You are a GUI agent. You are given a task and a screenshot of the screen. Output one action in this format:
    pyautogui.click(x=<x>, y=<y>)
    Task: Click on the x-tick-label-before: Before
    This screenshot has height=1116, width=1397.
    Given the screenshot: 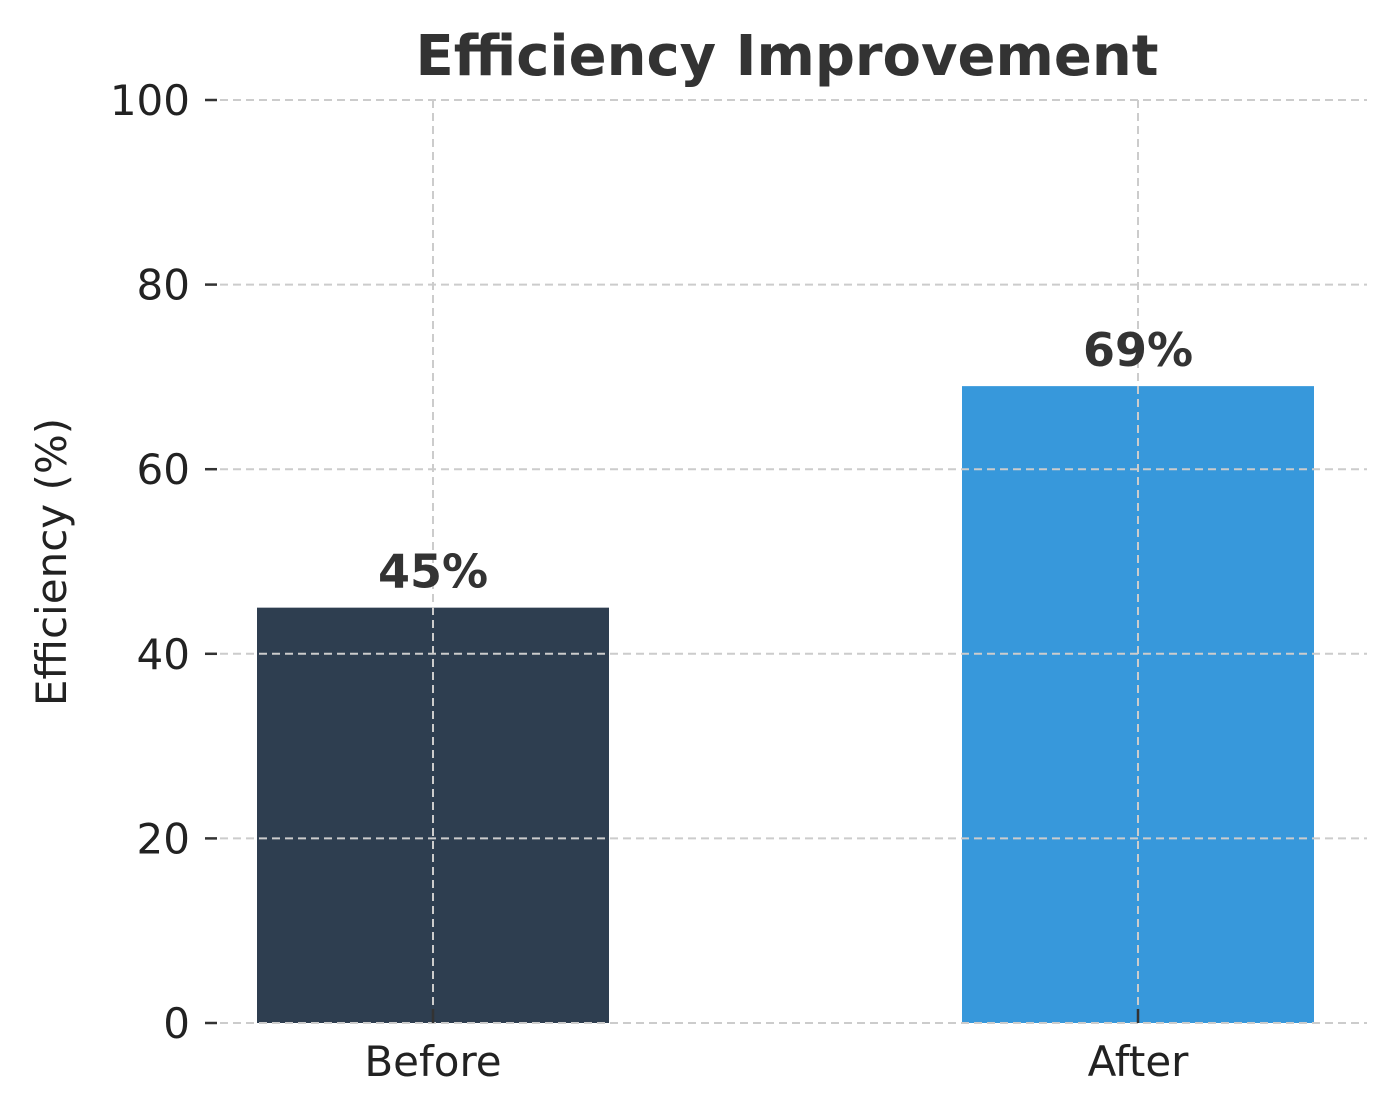 What is the action you would take?
    pyautogui.click(x=432, y=1061)
    